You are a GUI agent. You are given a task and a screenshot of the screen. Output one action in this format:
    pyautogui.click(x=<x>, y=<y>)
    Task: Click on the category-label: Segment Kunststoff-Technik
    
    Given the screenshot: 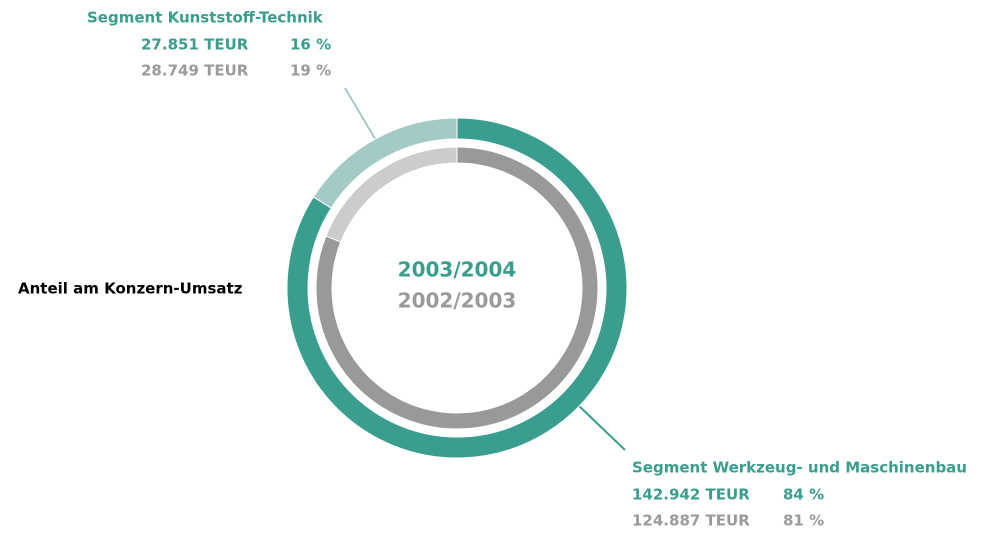 What is the action you would take?
    pyautogui.click(x=205, y=18)
    